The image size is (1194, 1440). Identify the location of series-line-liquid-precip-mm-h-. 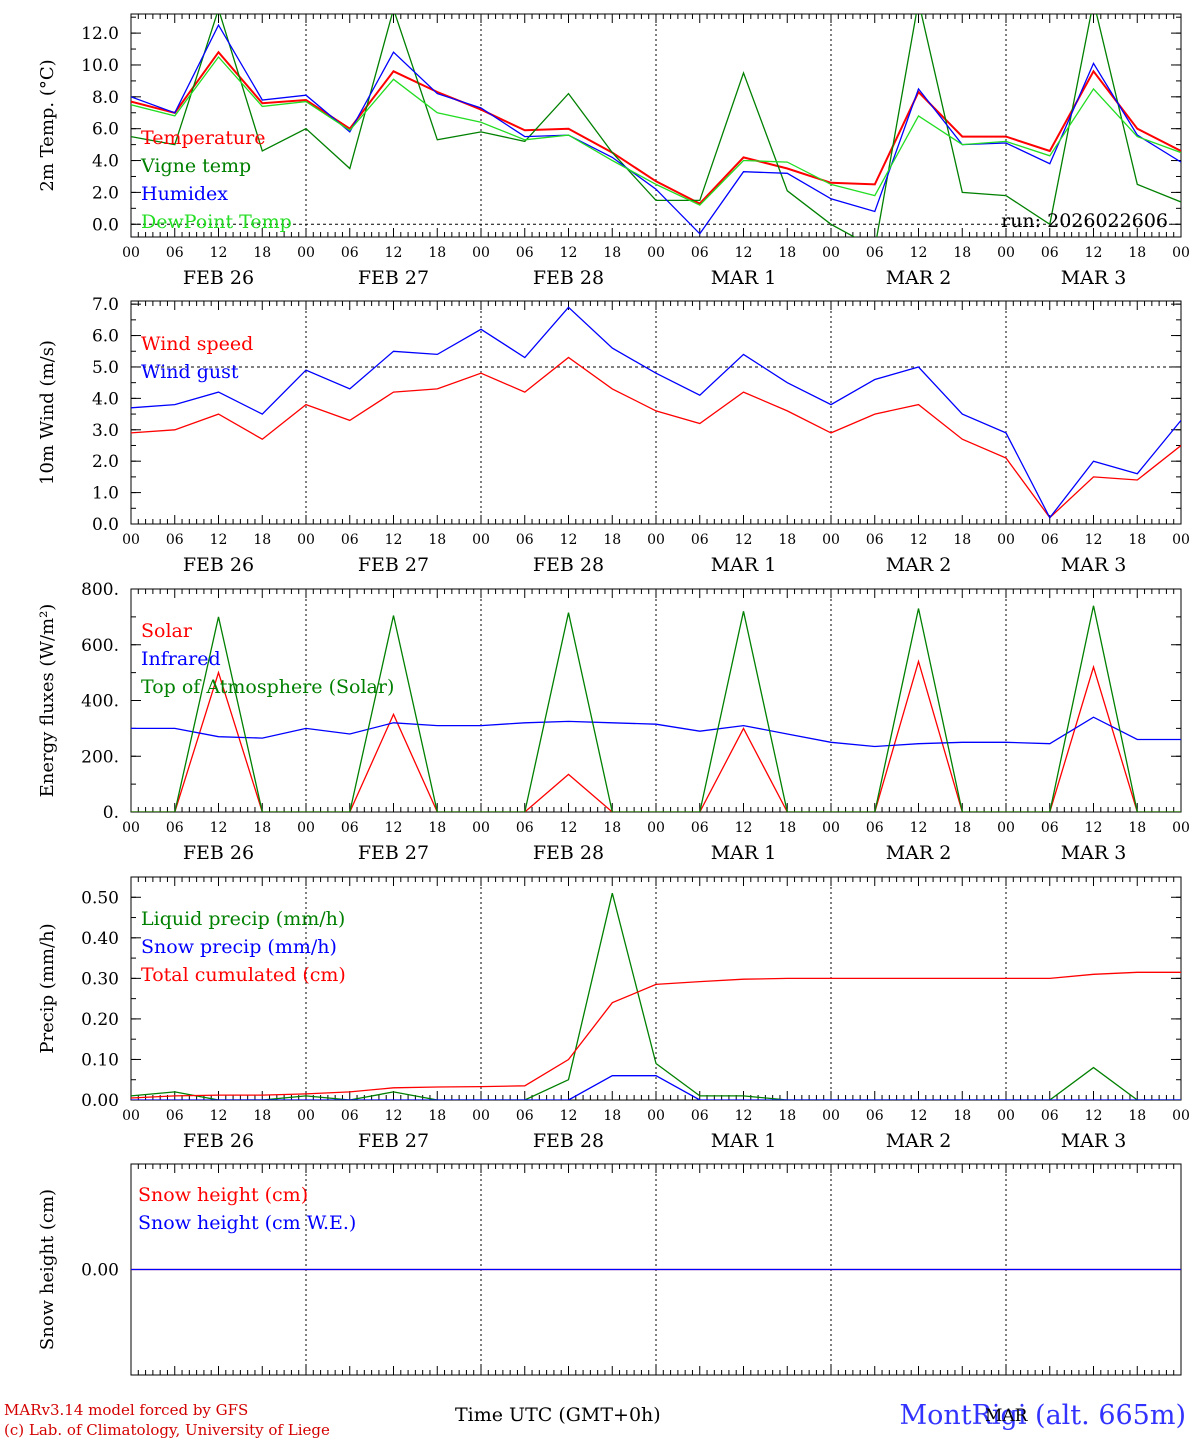
(656, 996).